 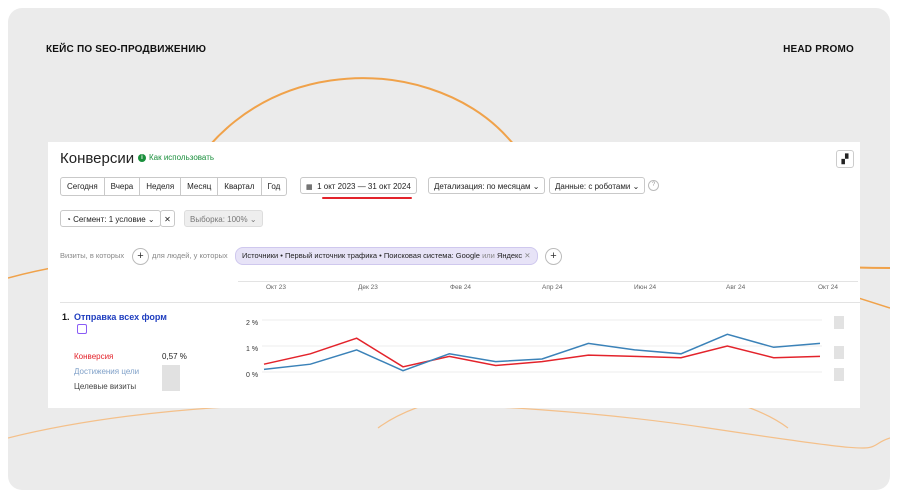 I want to click on conversion-chart, so click(x=542, y=346).